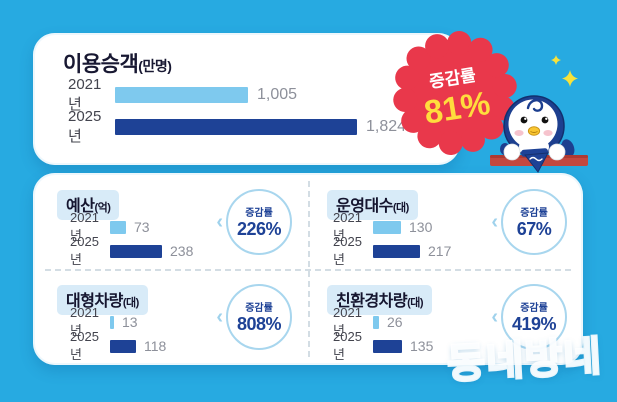 The image size is (617, 402). Describe the element at coordinates (155, 346) in the screenshot. I see `value-label: 118` at that location.